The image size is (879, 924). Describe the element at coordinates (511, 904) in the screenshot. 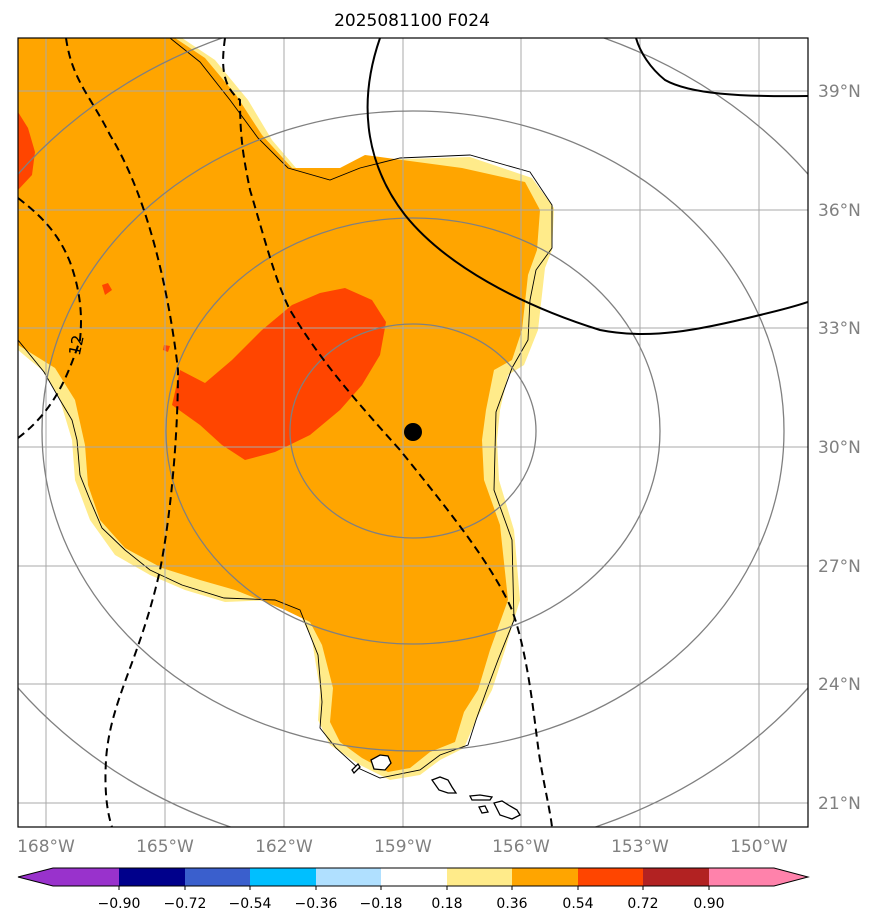

I see `colorbar-tick-label: 0.36` at that location.